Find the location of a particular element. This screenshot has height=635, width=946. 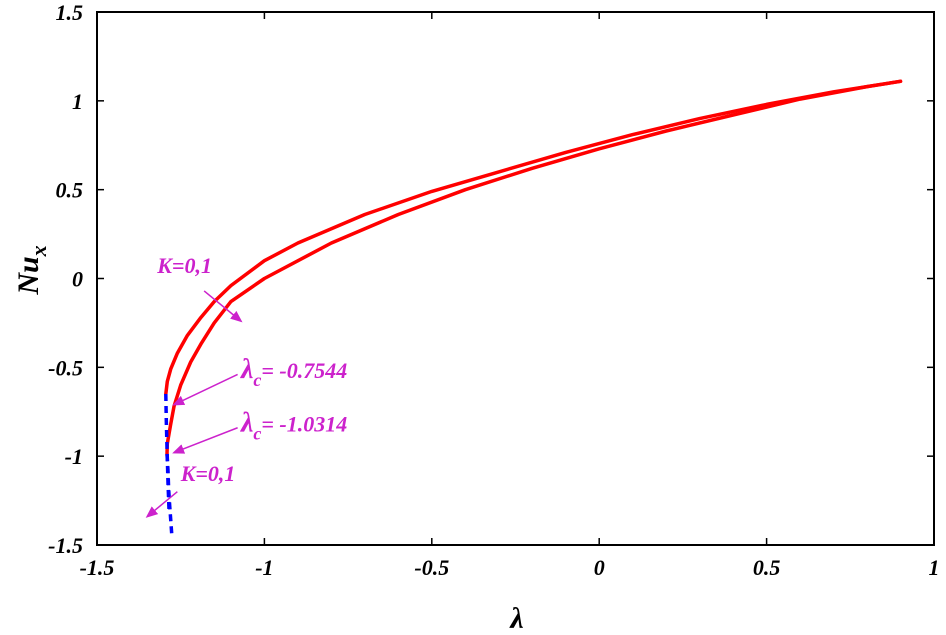

y-tick-label: 1 is located at coordinates (77, 101).